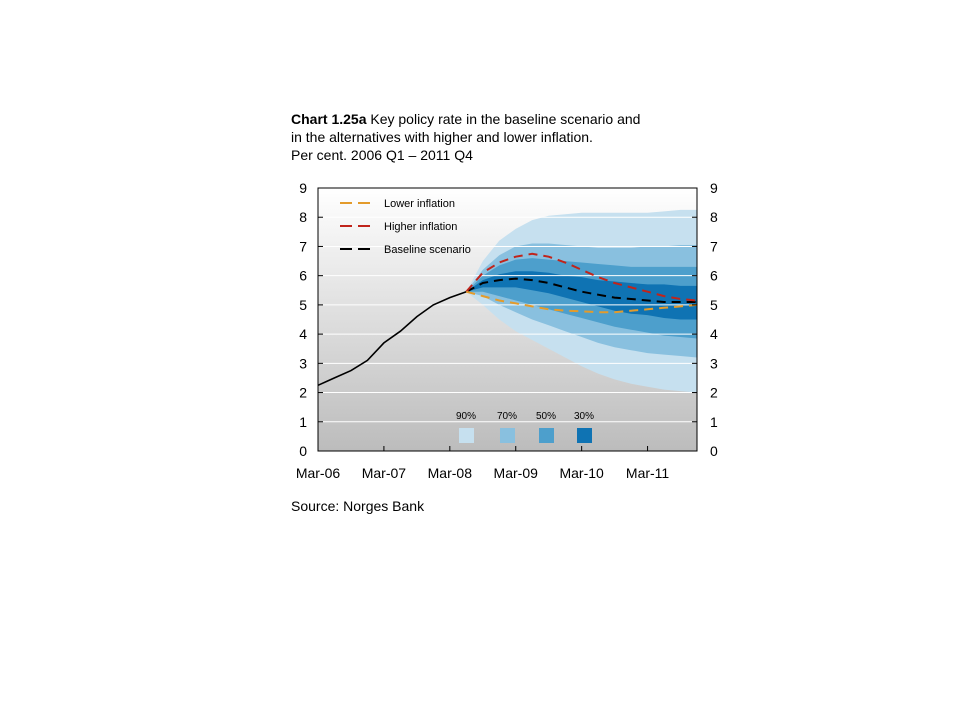 The height and width of the screenshot is (720, 960). What do you see at coordinates (546, 416) in the screenshot?
I see `fan-legend-label: 50%` at bounding box center [546, 416].